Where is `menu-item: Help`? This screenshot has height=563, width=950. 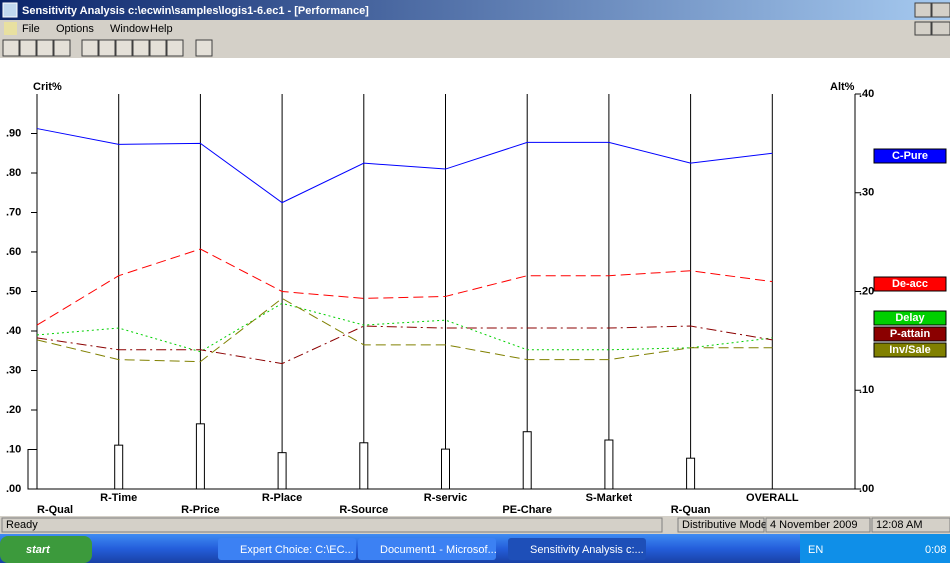 menu-item: Help is located at coordinates (161, 29).